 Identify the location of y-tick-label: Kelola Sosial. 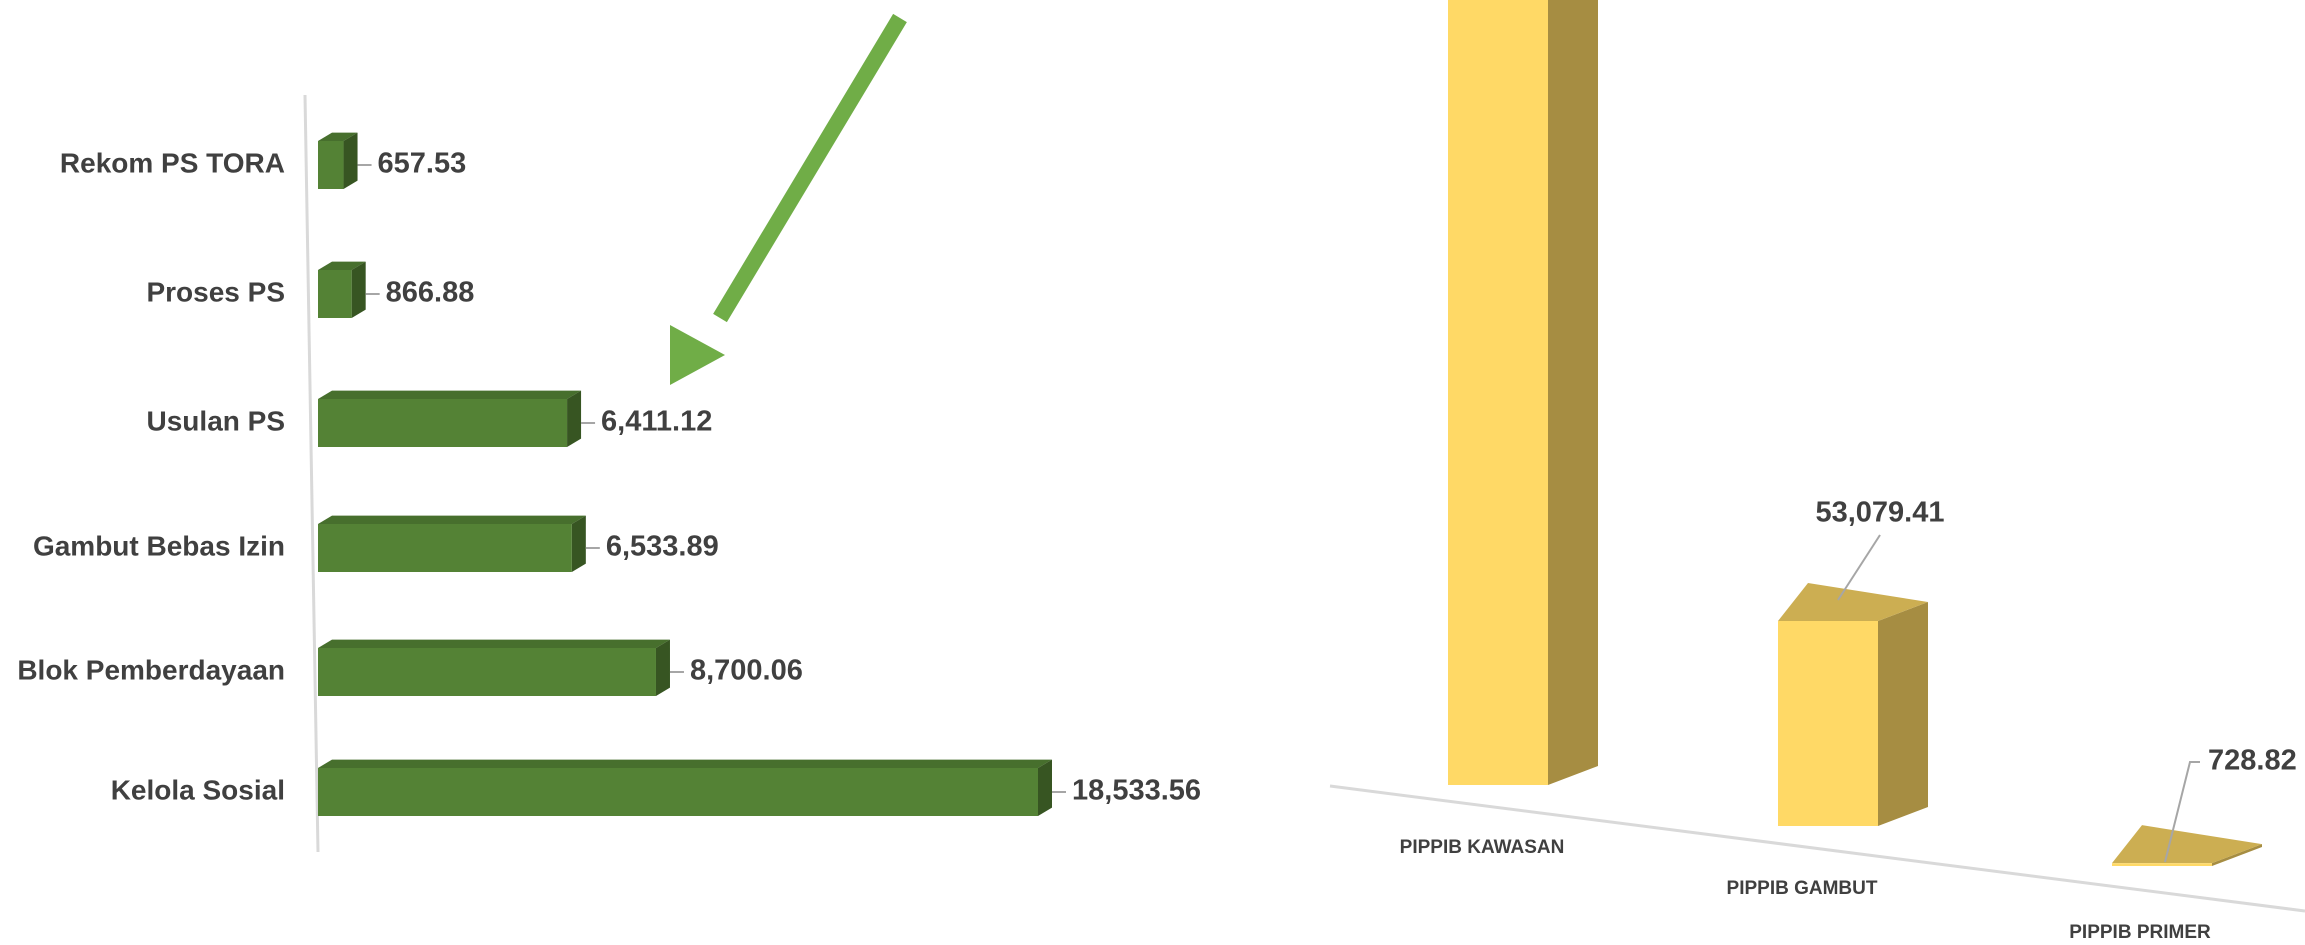
(198, 789).